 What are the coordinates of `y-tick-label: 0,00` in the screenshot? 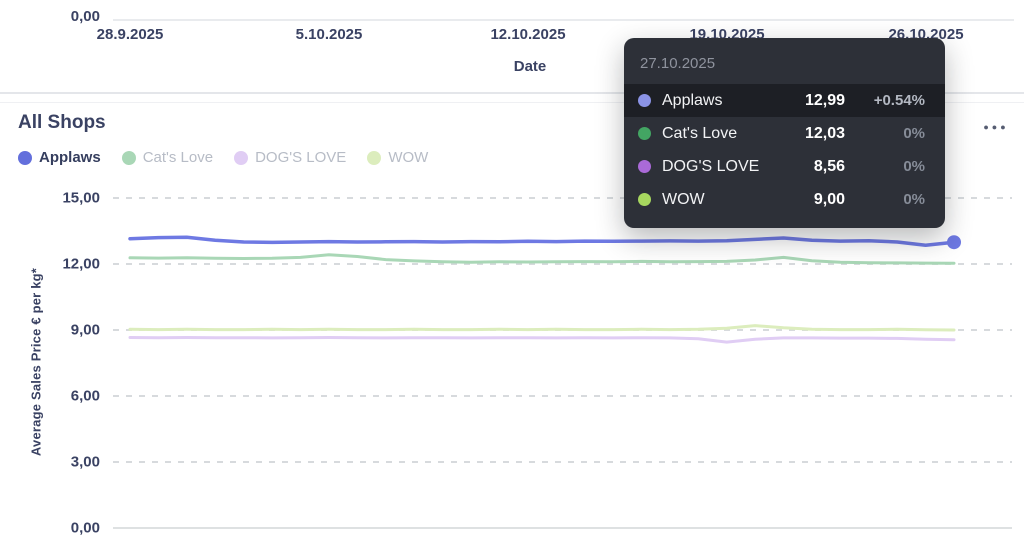 It's located at (85, 528).